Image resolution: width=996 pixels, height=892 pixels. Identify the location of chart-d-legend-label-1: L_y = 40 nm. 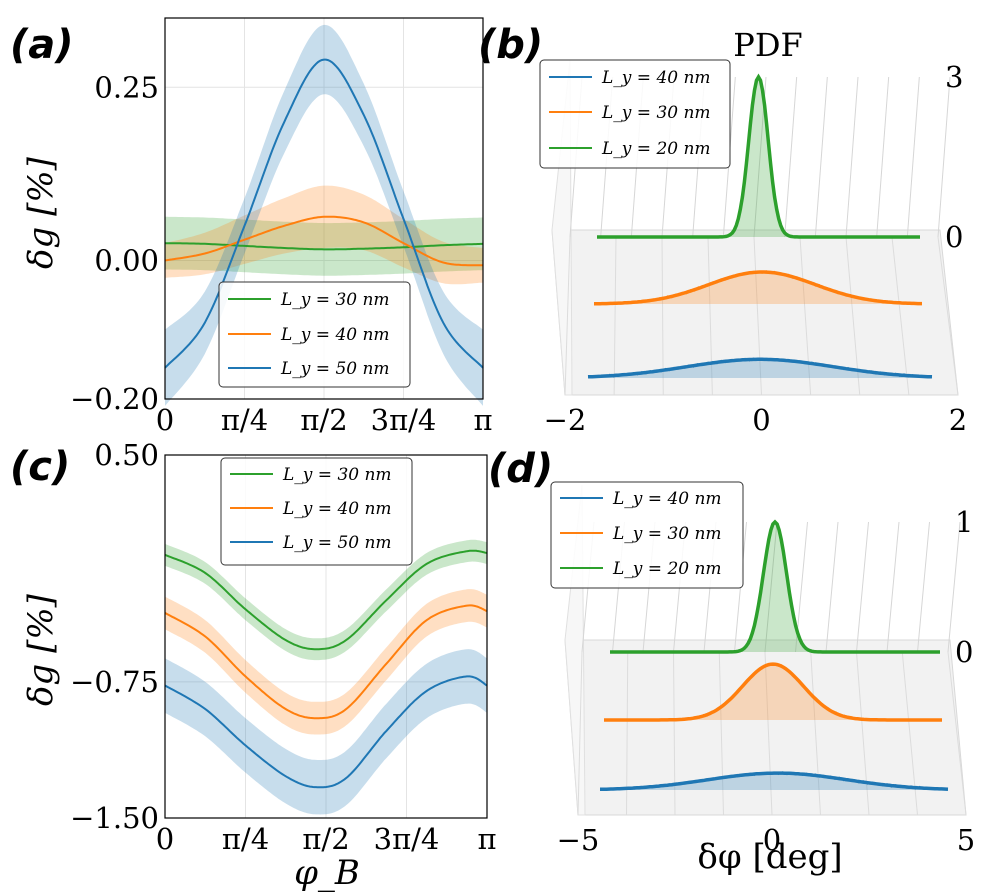
(667, 499).